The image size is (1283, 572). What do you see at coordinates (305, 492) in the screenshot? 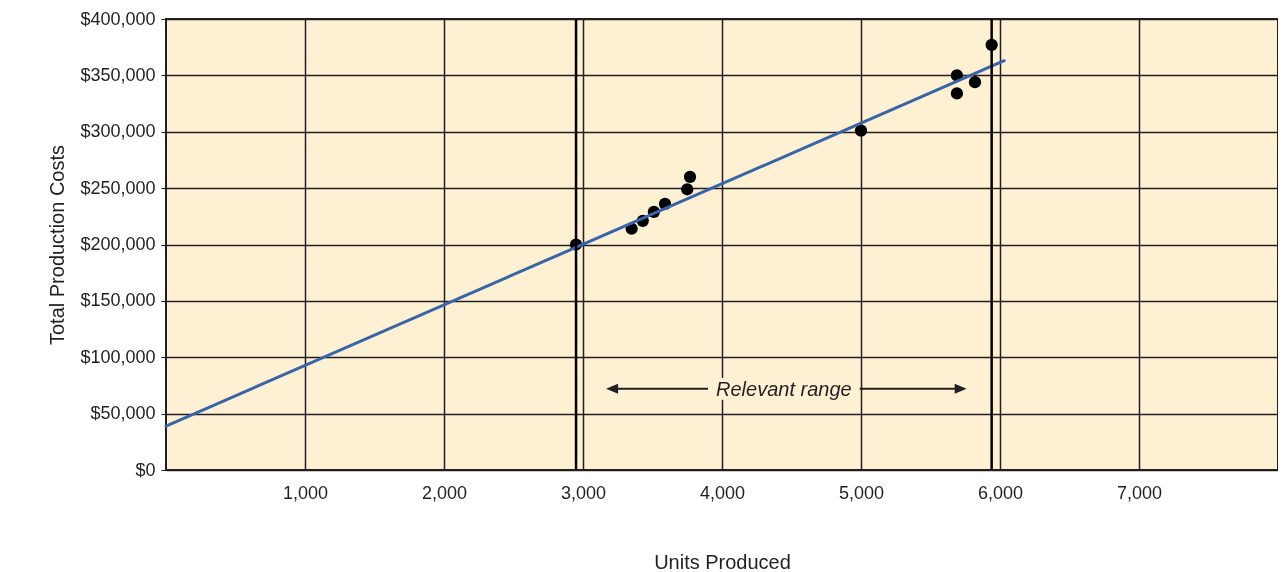
I see `x-tick-label: 1,000` at bounding box center [305, 492].